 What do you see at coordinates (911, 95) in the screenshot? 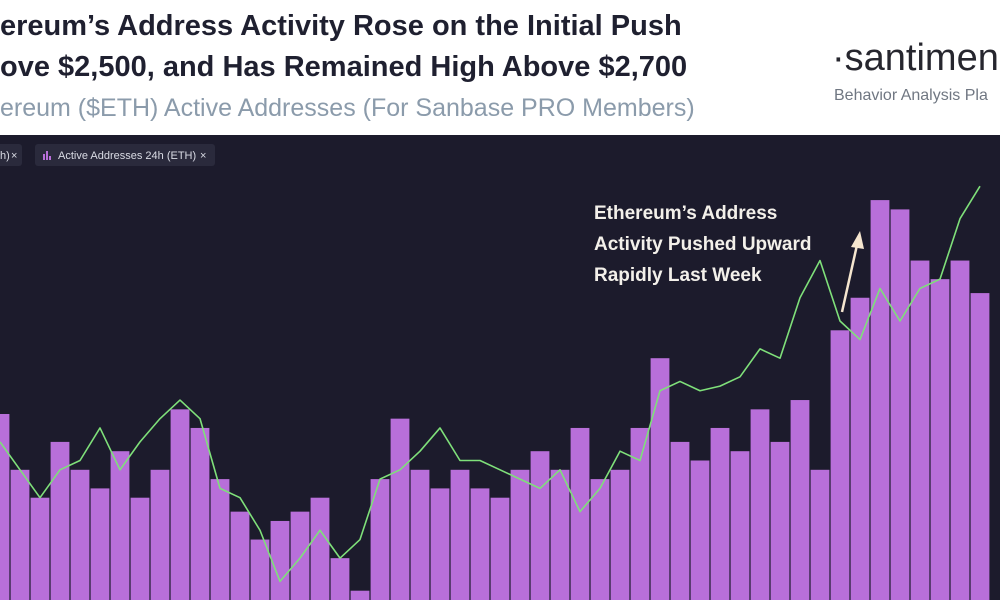
I see `logo-tagline: Behavior Analysis Pla` at bounding box center [911, 95].